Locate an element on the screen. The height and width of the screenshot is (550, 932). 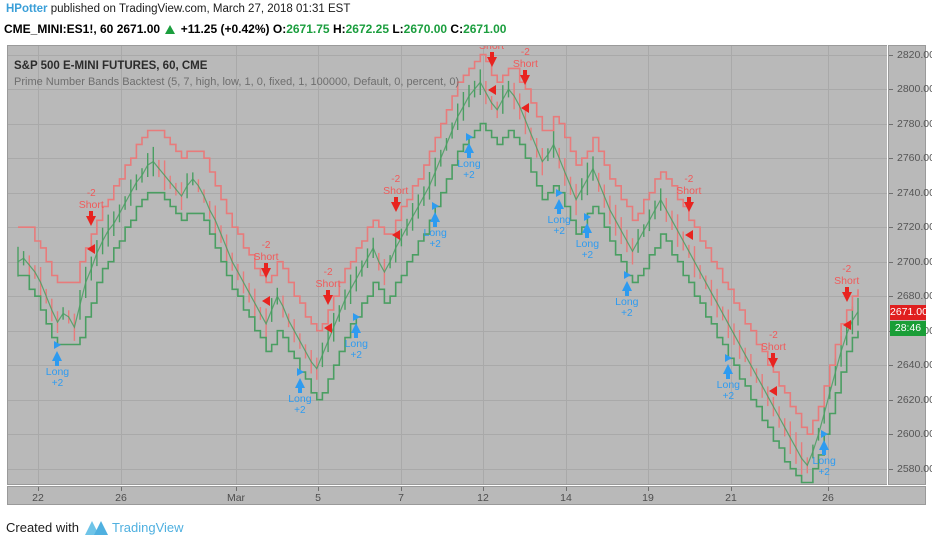
time-tick-label: 21 is located at coordinates (731, 498).